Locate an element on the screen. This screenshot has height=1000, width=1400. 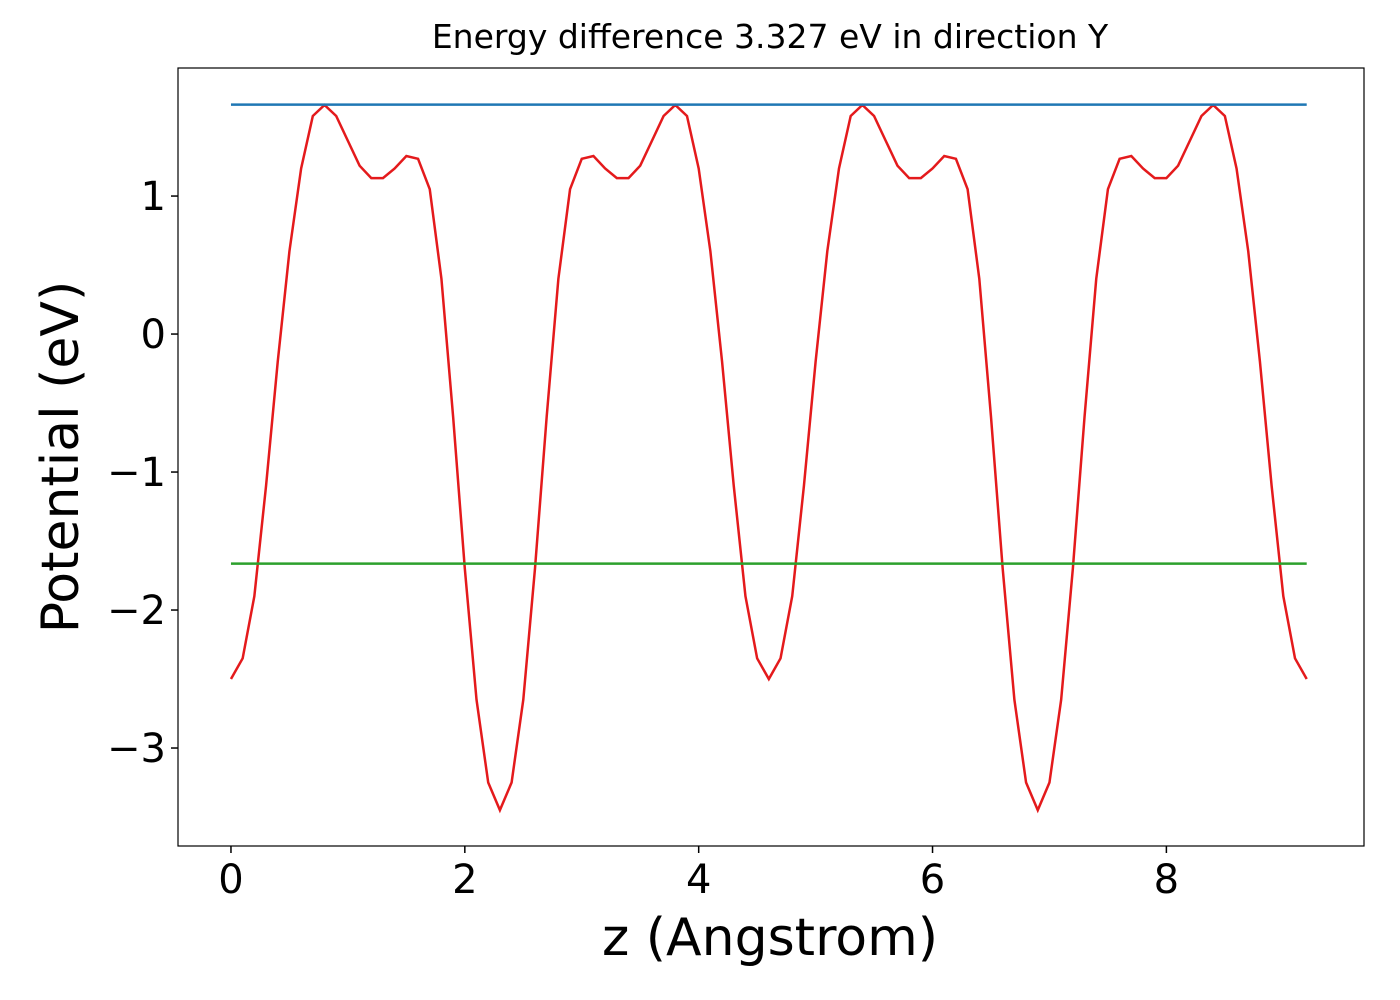
x-tick-label: 0 is located at coordinates (230, 880).